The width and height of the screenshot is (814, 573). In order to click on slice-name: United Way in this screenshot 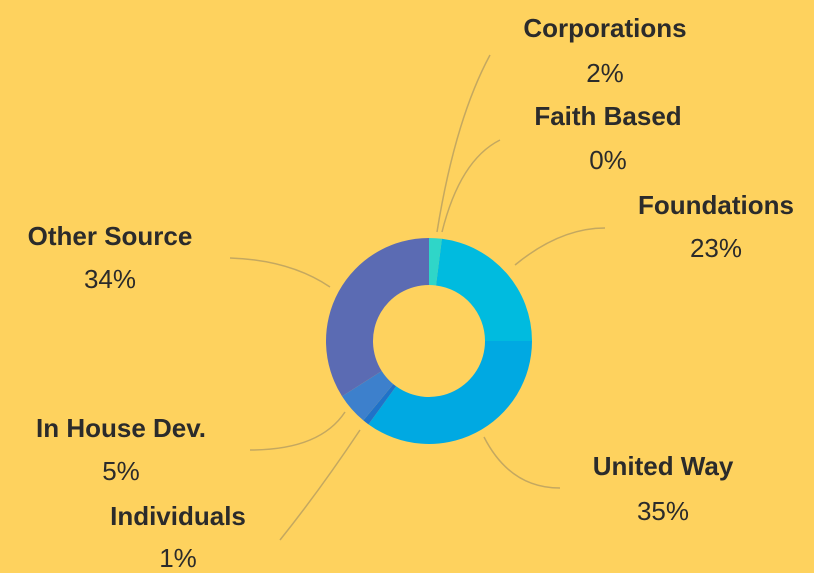, I will do `click(663, 466)`.